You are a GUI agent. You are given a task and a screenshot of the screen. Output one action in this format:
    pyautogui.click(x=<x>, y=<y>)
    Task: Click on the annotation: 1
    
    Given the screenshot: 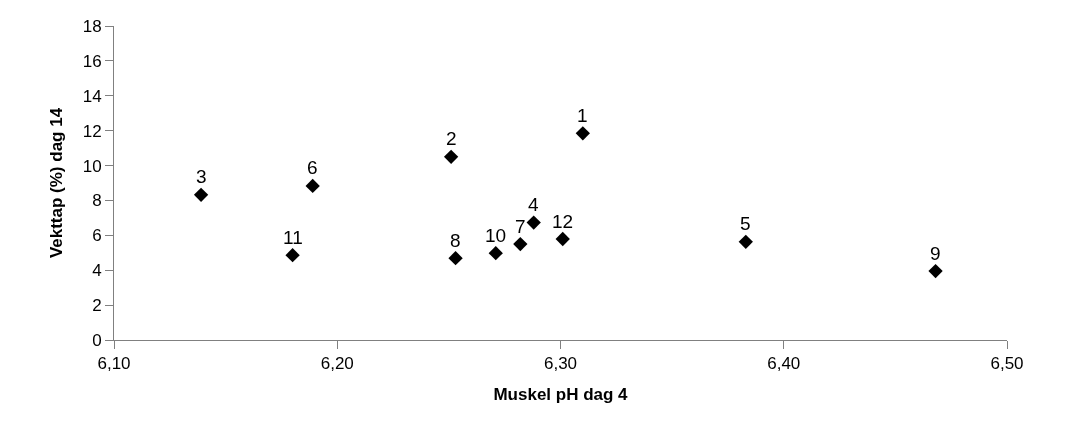 What is the action you would take?
    pyautogui.click(x=582, y=115)
    